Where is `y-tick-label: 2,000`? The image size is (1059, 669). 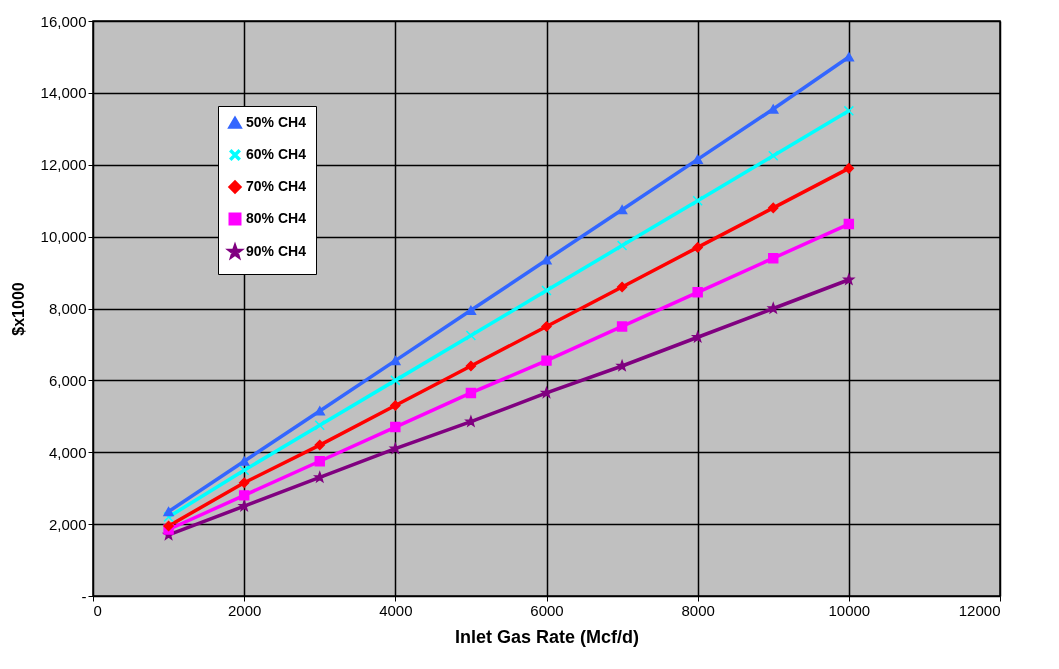 y-tick-label: 2,000 is located at coordinates (67, 524).